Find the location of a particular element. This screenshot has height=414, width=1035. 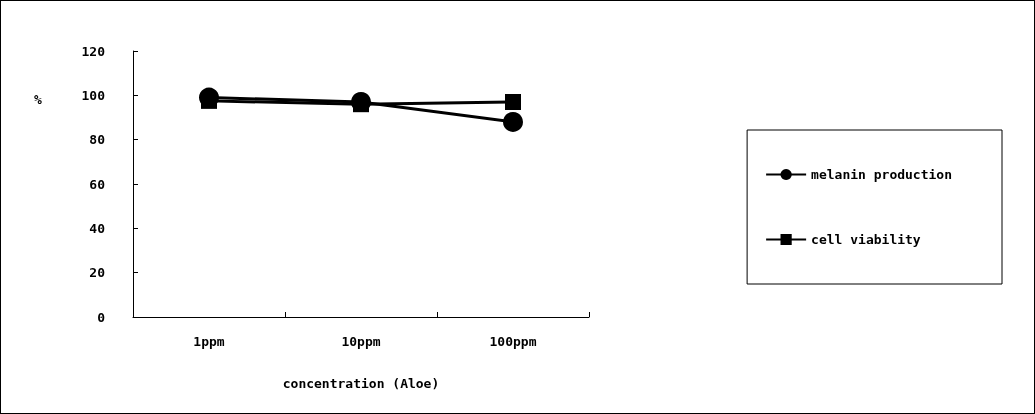

y-tick-label: 40 is located at coordinates (97, 228).